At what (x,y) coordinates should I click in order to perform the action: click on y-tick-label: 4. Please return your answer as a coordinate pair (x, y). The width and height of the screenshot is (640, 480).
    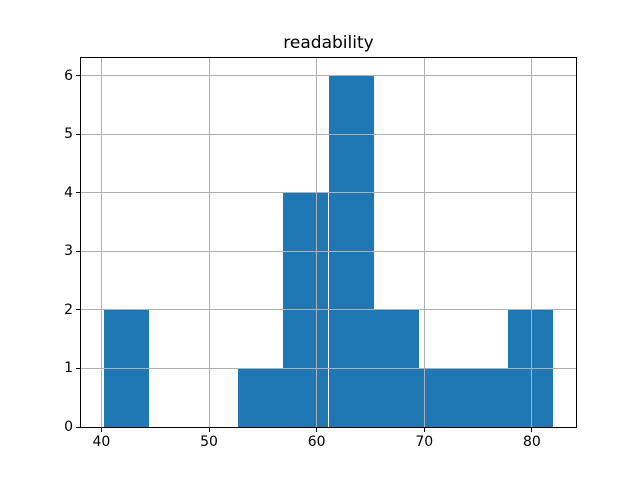
    Looking at the image, I should click on (68, 192).